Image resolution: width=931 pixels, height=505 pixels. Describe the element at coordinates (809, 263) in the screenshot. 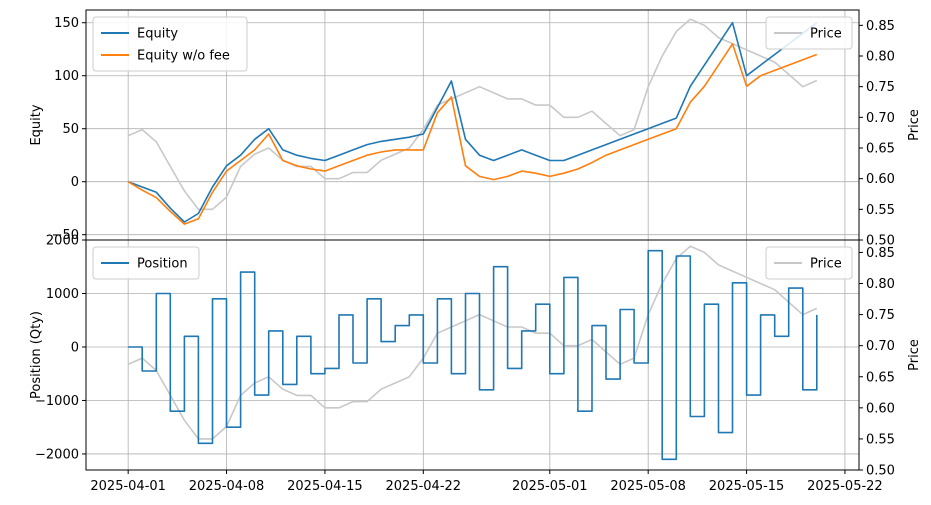

I see `bottom-legend-right` at that location.